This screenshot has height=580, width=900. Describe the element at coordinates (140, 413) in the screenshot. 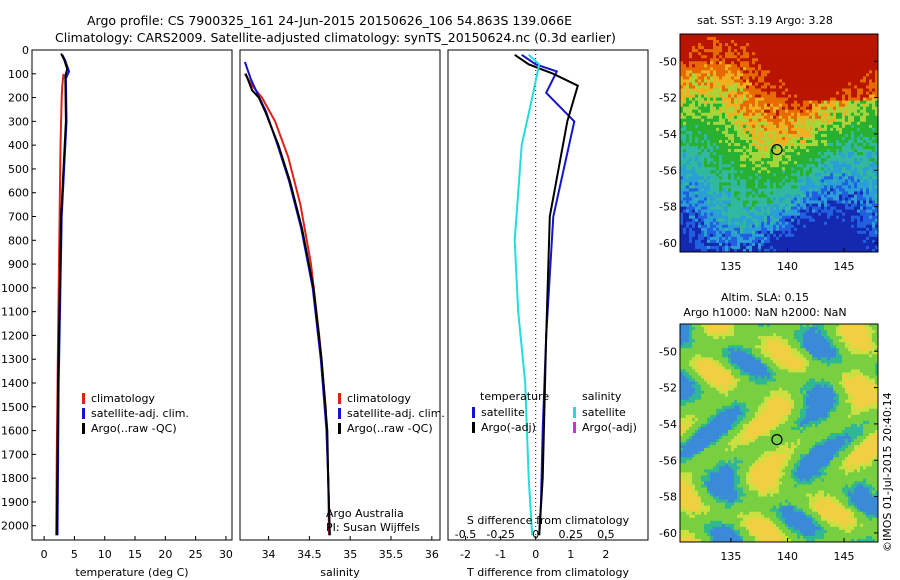

I see `temp-legend-item-1: satellite-adj. clim.` at that location.